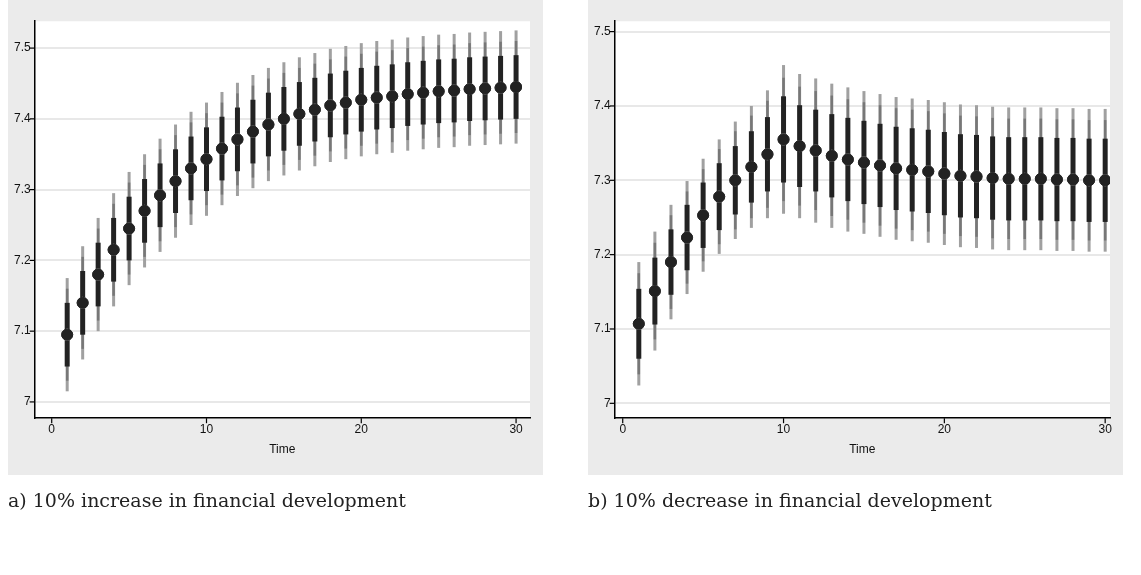 The height and width of the screenshot is (575, 1141). I want to click on text: b) 10% decrease in financial development, so click(790, 500).